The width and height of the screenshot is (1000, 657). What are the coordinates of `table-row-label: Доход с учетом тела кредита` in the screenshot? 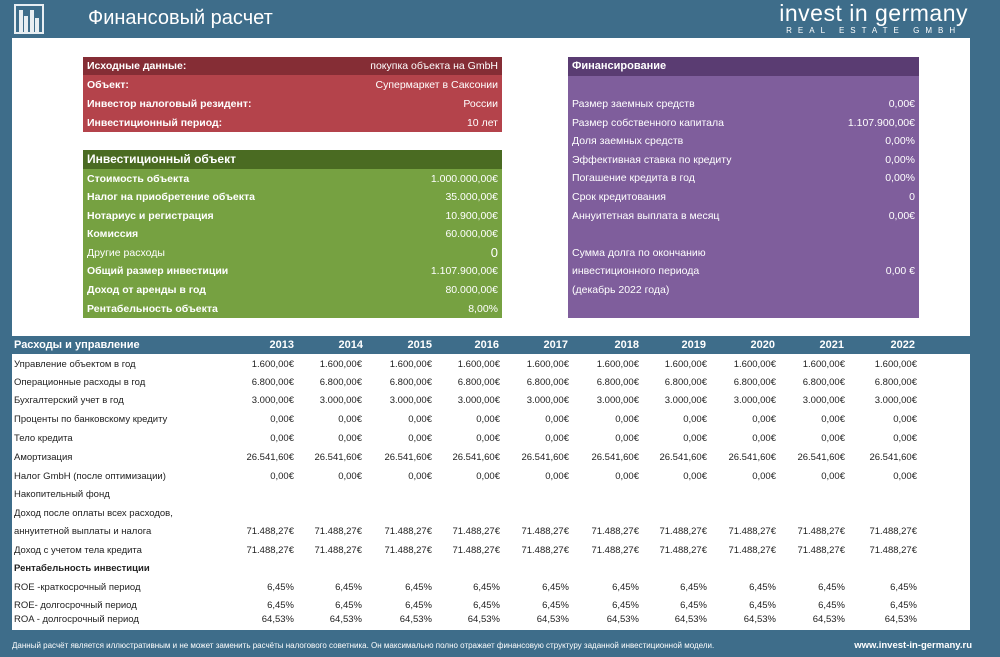 It's located at (78, 550).